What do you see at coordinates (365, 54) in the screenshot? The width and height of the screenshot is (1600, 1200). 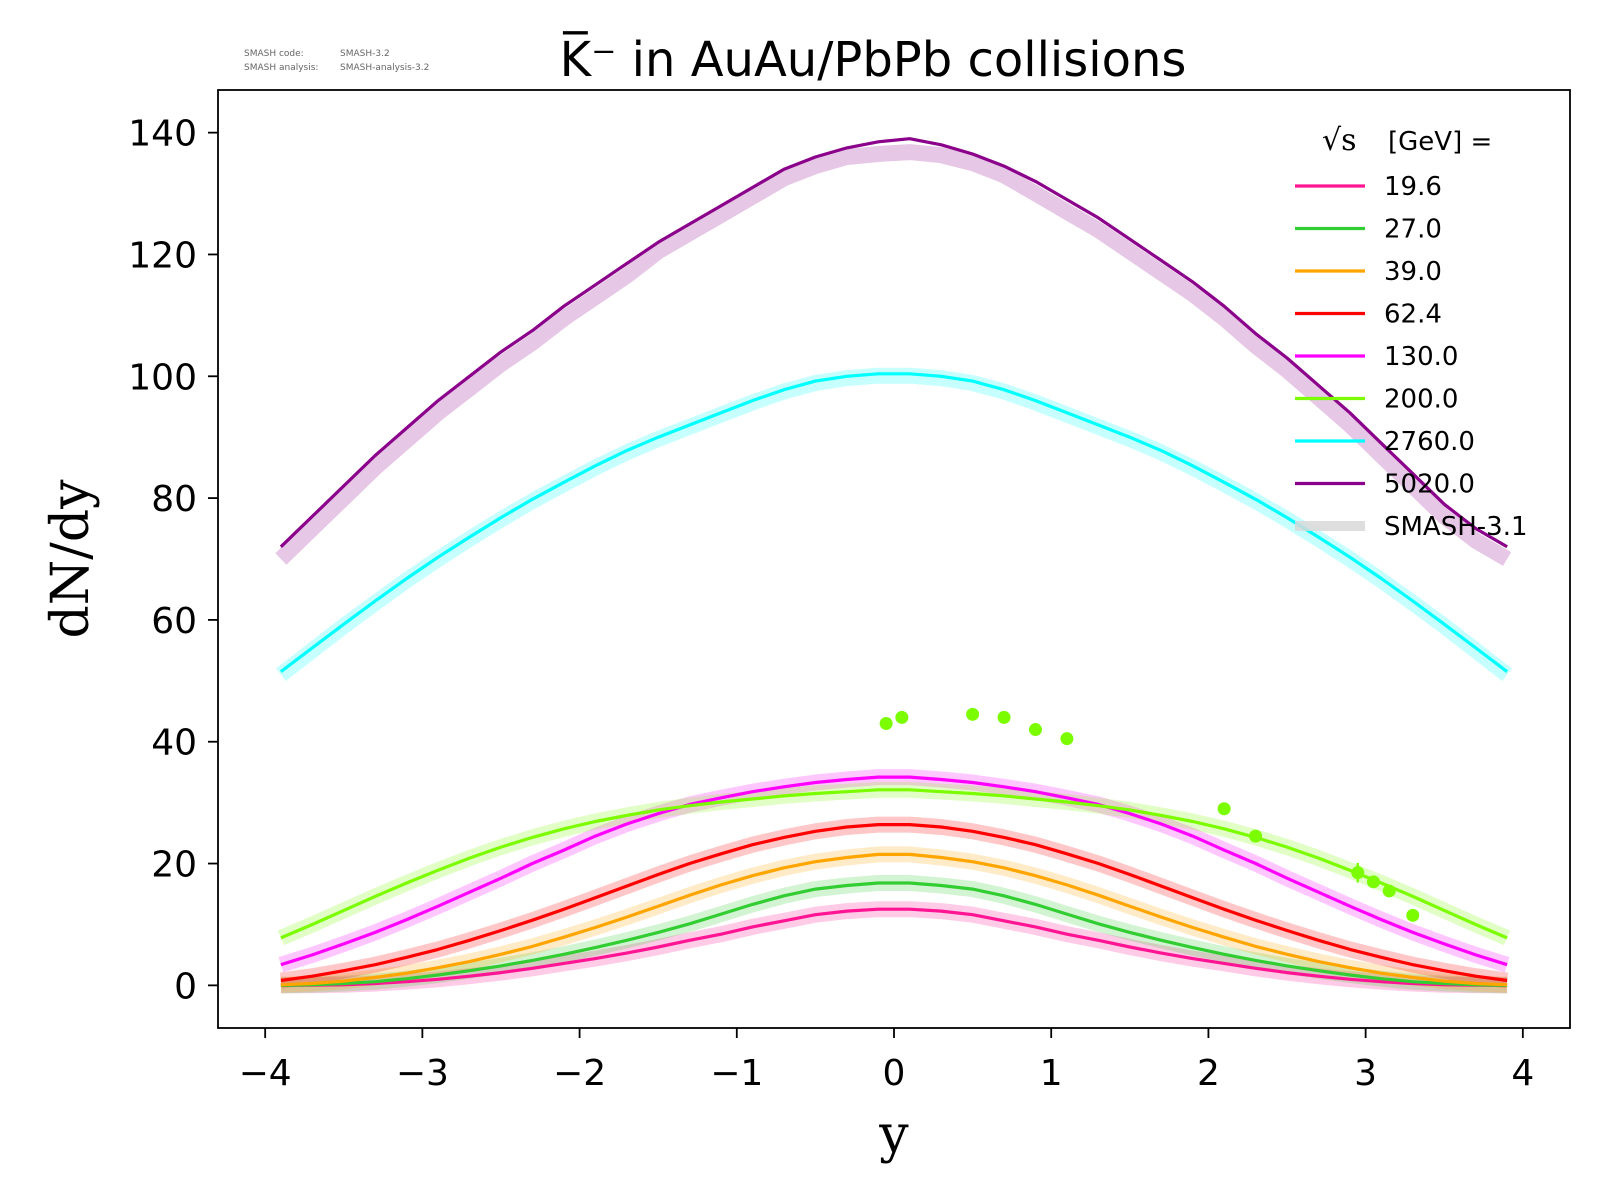 I see `meta-code-value: SMASH-3.2` at bounding box center [365, 54].